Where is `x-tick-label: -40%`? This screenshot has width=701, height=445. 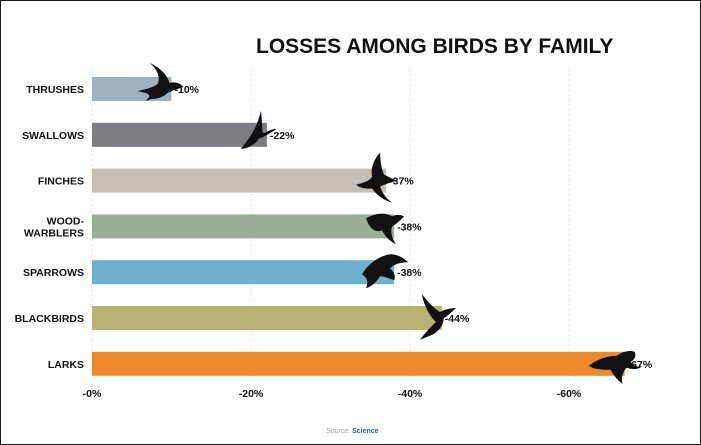
x-tick-label: -40% is located at coordinates (410, 394).